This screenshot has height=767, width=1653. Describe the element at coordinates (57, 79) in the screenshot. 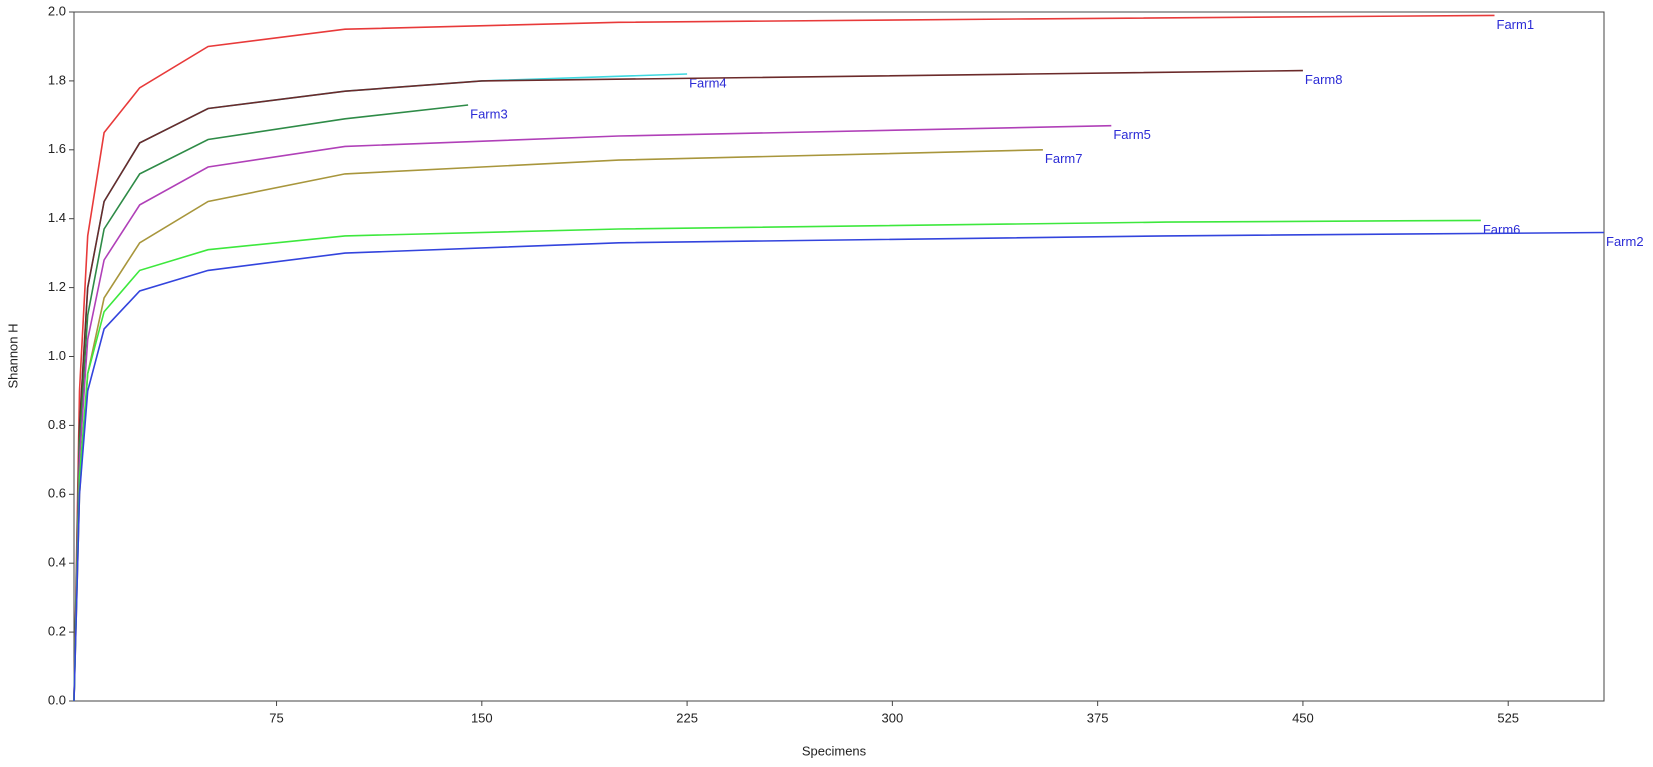

I see `y-tick-label: 1.8` at that location.